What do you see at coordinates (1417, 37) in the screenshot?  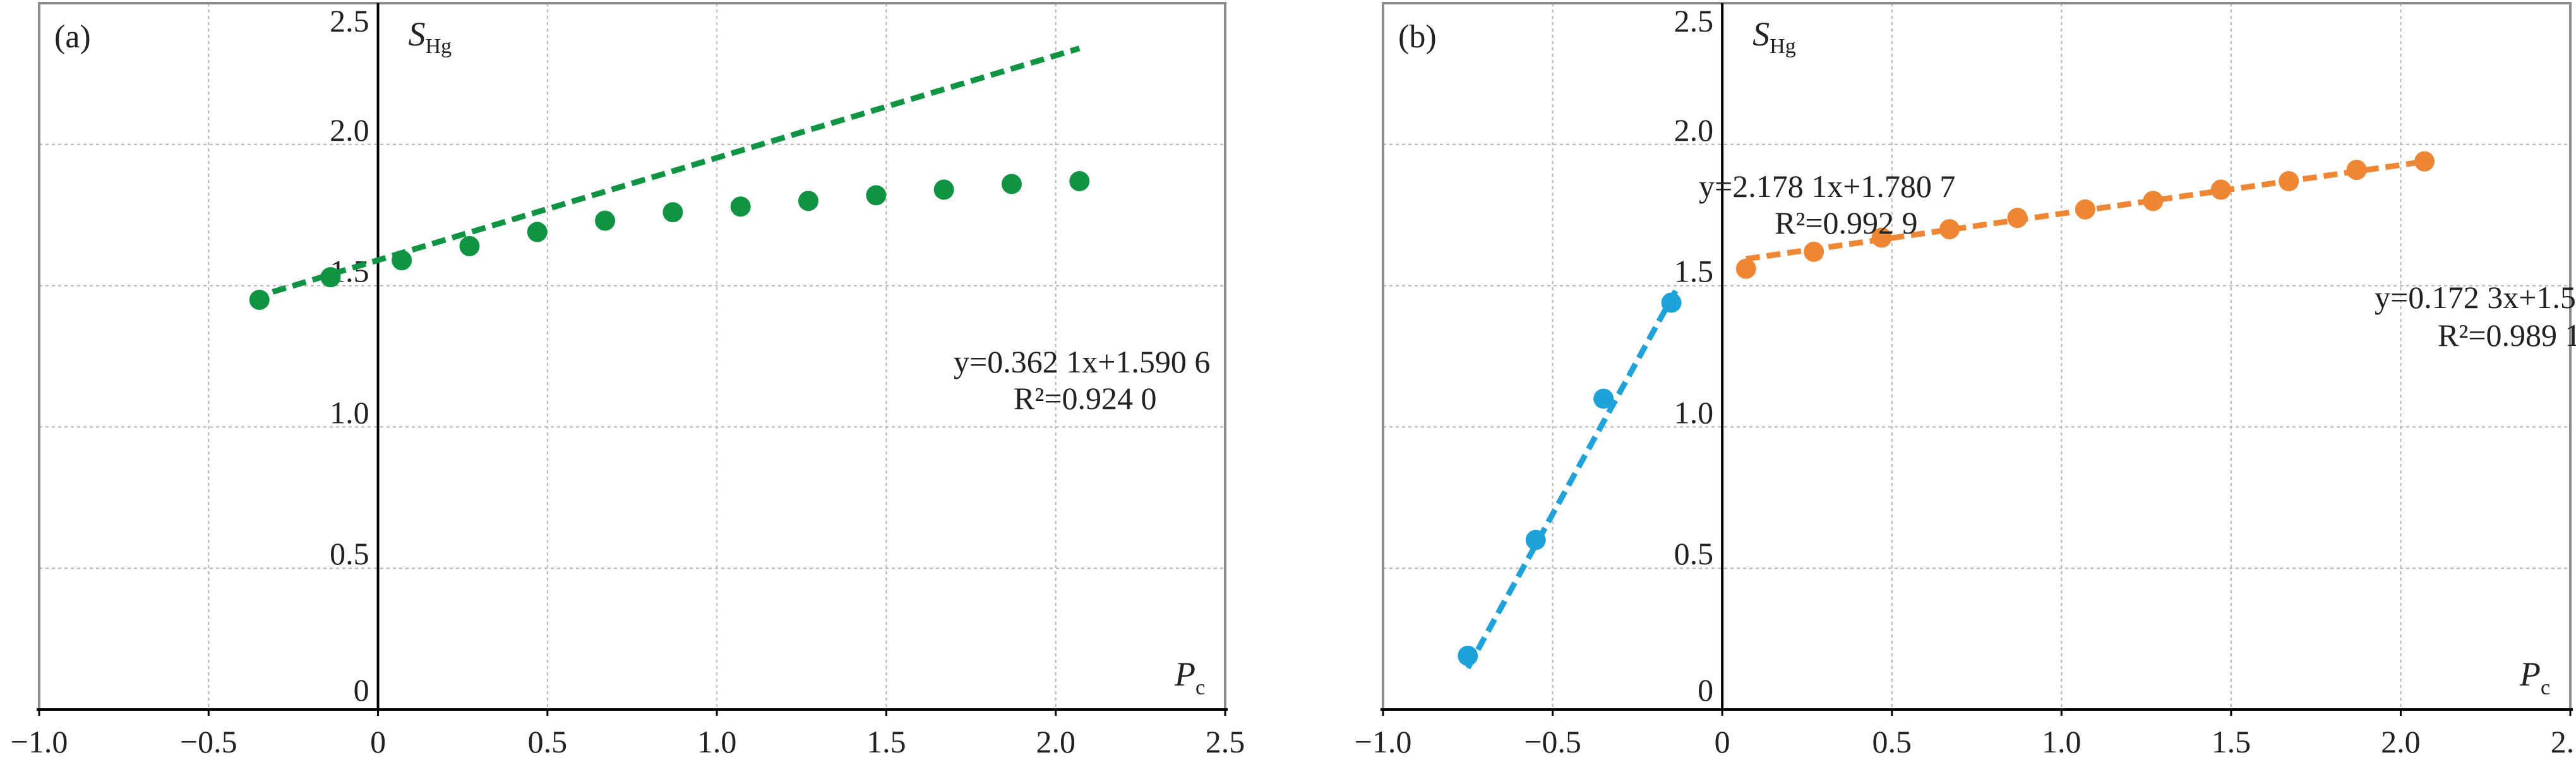 I see `panel-label: (b)` at bounding box center [1417, 37].